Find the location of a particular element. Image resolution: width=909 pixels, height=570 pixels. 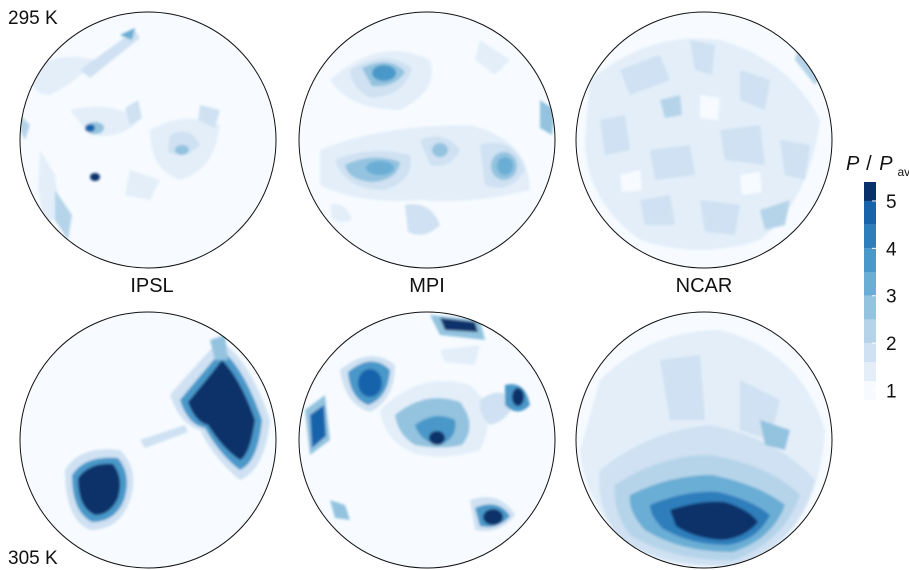

map-panel-ipsl-305k is located at coordinates (148, 440).